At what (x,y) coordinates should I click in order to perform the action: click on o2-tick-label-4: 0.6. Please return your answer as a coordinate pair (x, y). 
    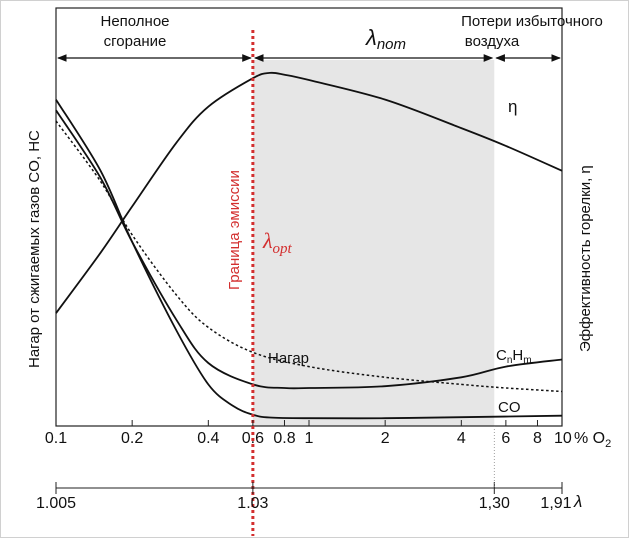
    Looking at the image, I should click on (253, 438).